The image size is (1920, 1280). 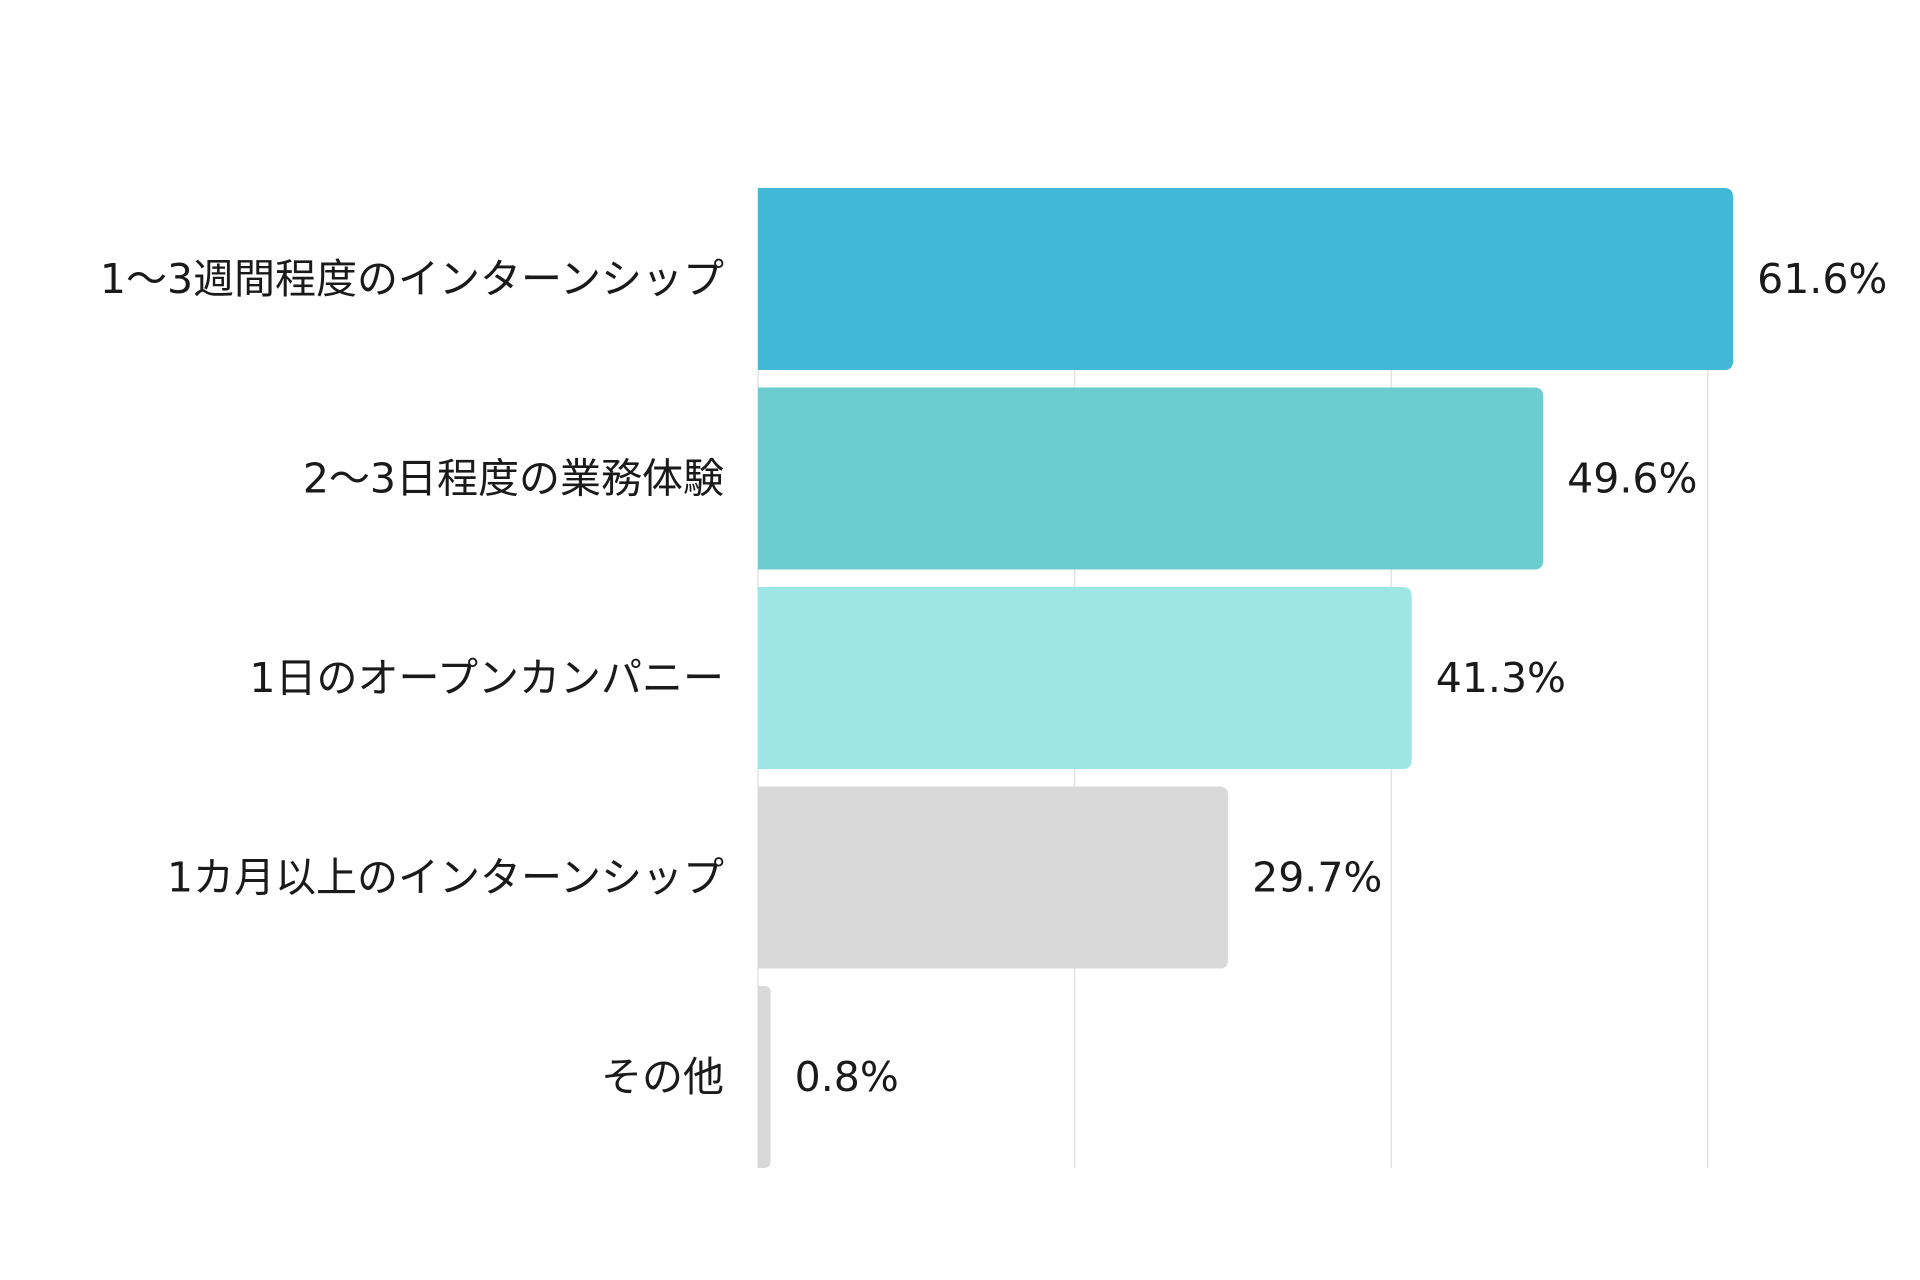 I want to click on value-label-1: 61.6%, so click(x=1822, y=279).